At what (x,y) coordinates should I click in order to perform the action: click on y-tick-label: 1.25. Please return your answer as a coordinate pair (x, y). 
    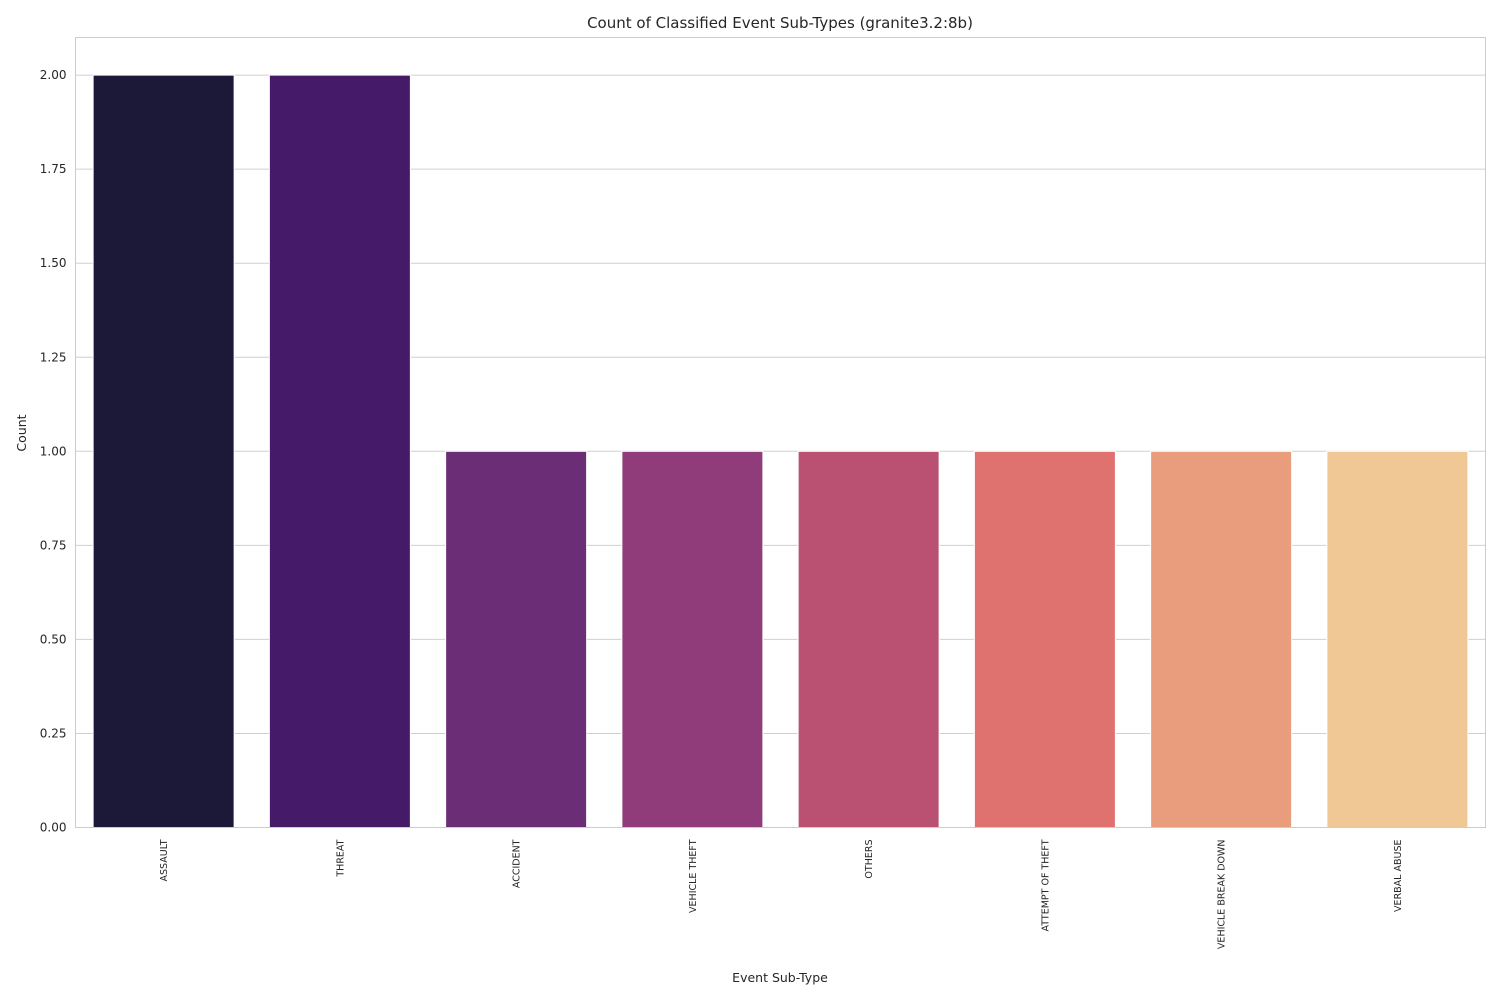
    Looking at the image, I should click on (53, 357).